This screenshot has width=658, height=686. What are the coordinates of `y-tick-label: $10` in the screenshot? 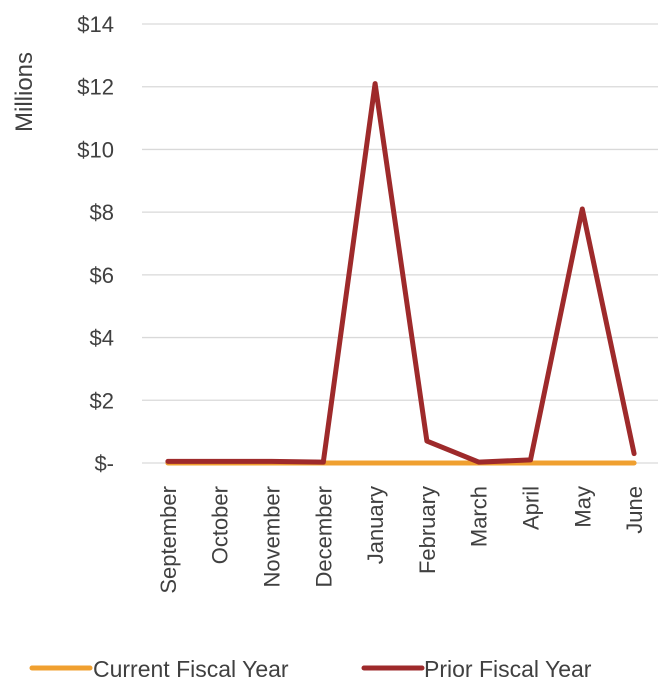 It's located at (95, 149).